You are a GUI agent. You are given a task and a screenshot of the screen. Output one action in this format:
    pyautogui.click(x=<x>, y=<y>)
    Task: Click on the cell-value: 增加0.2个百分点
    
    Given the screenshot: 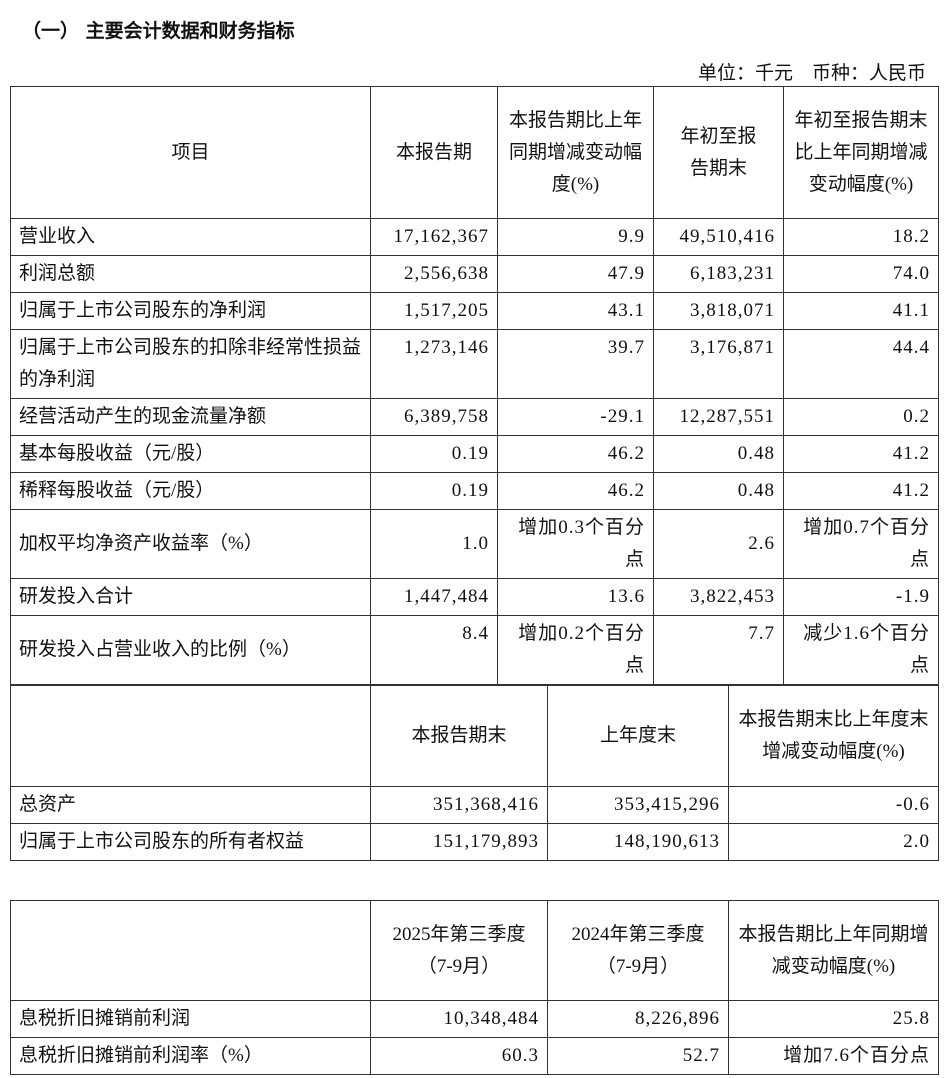 What is the action you would take?
    pyautogui.click(x=575, y=650)
    